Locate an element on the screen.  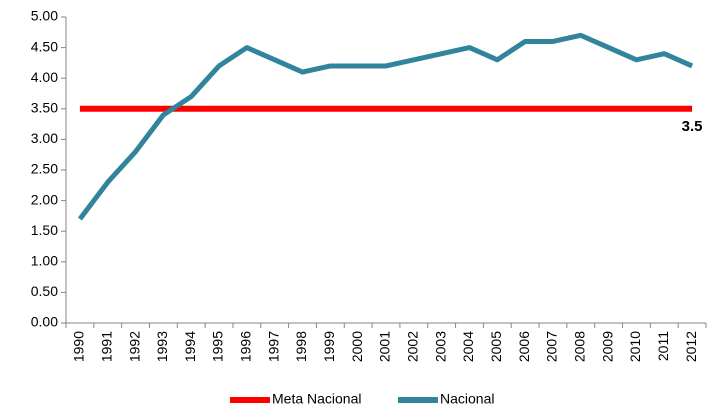
x-tick-label: 2001 is located at coordinates (385, 346).